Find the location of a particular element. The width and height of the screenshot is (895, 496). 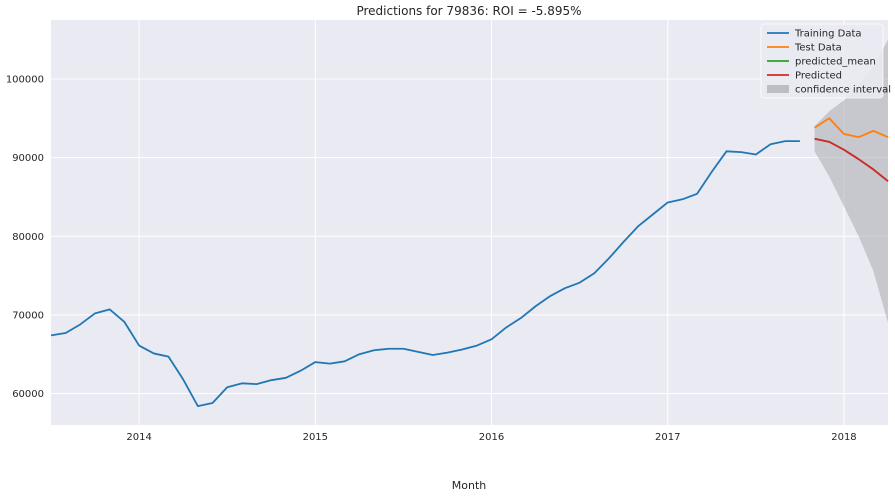

series-line-predicted is located at coordinates (851, 159).